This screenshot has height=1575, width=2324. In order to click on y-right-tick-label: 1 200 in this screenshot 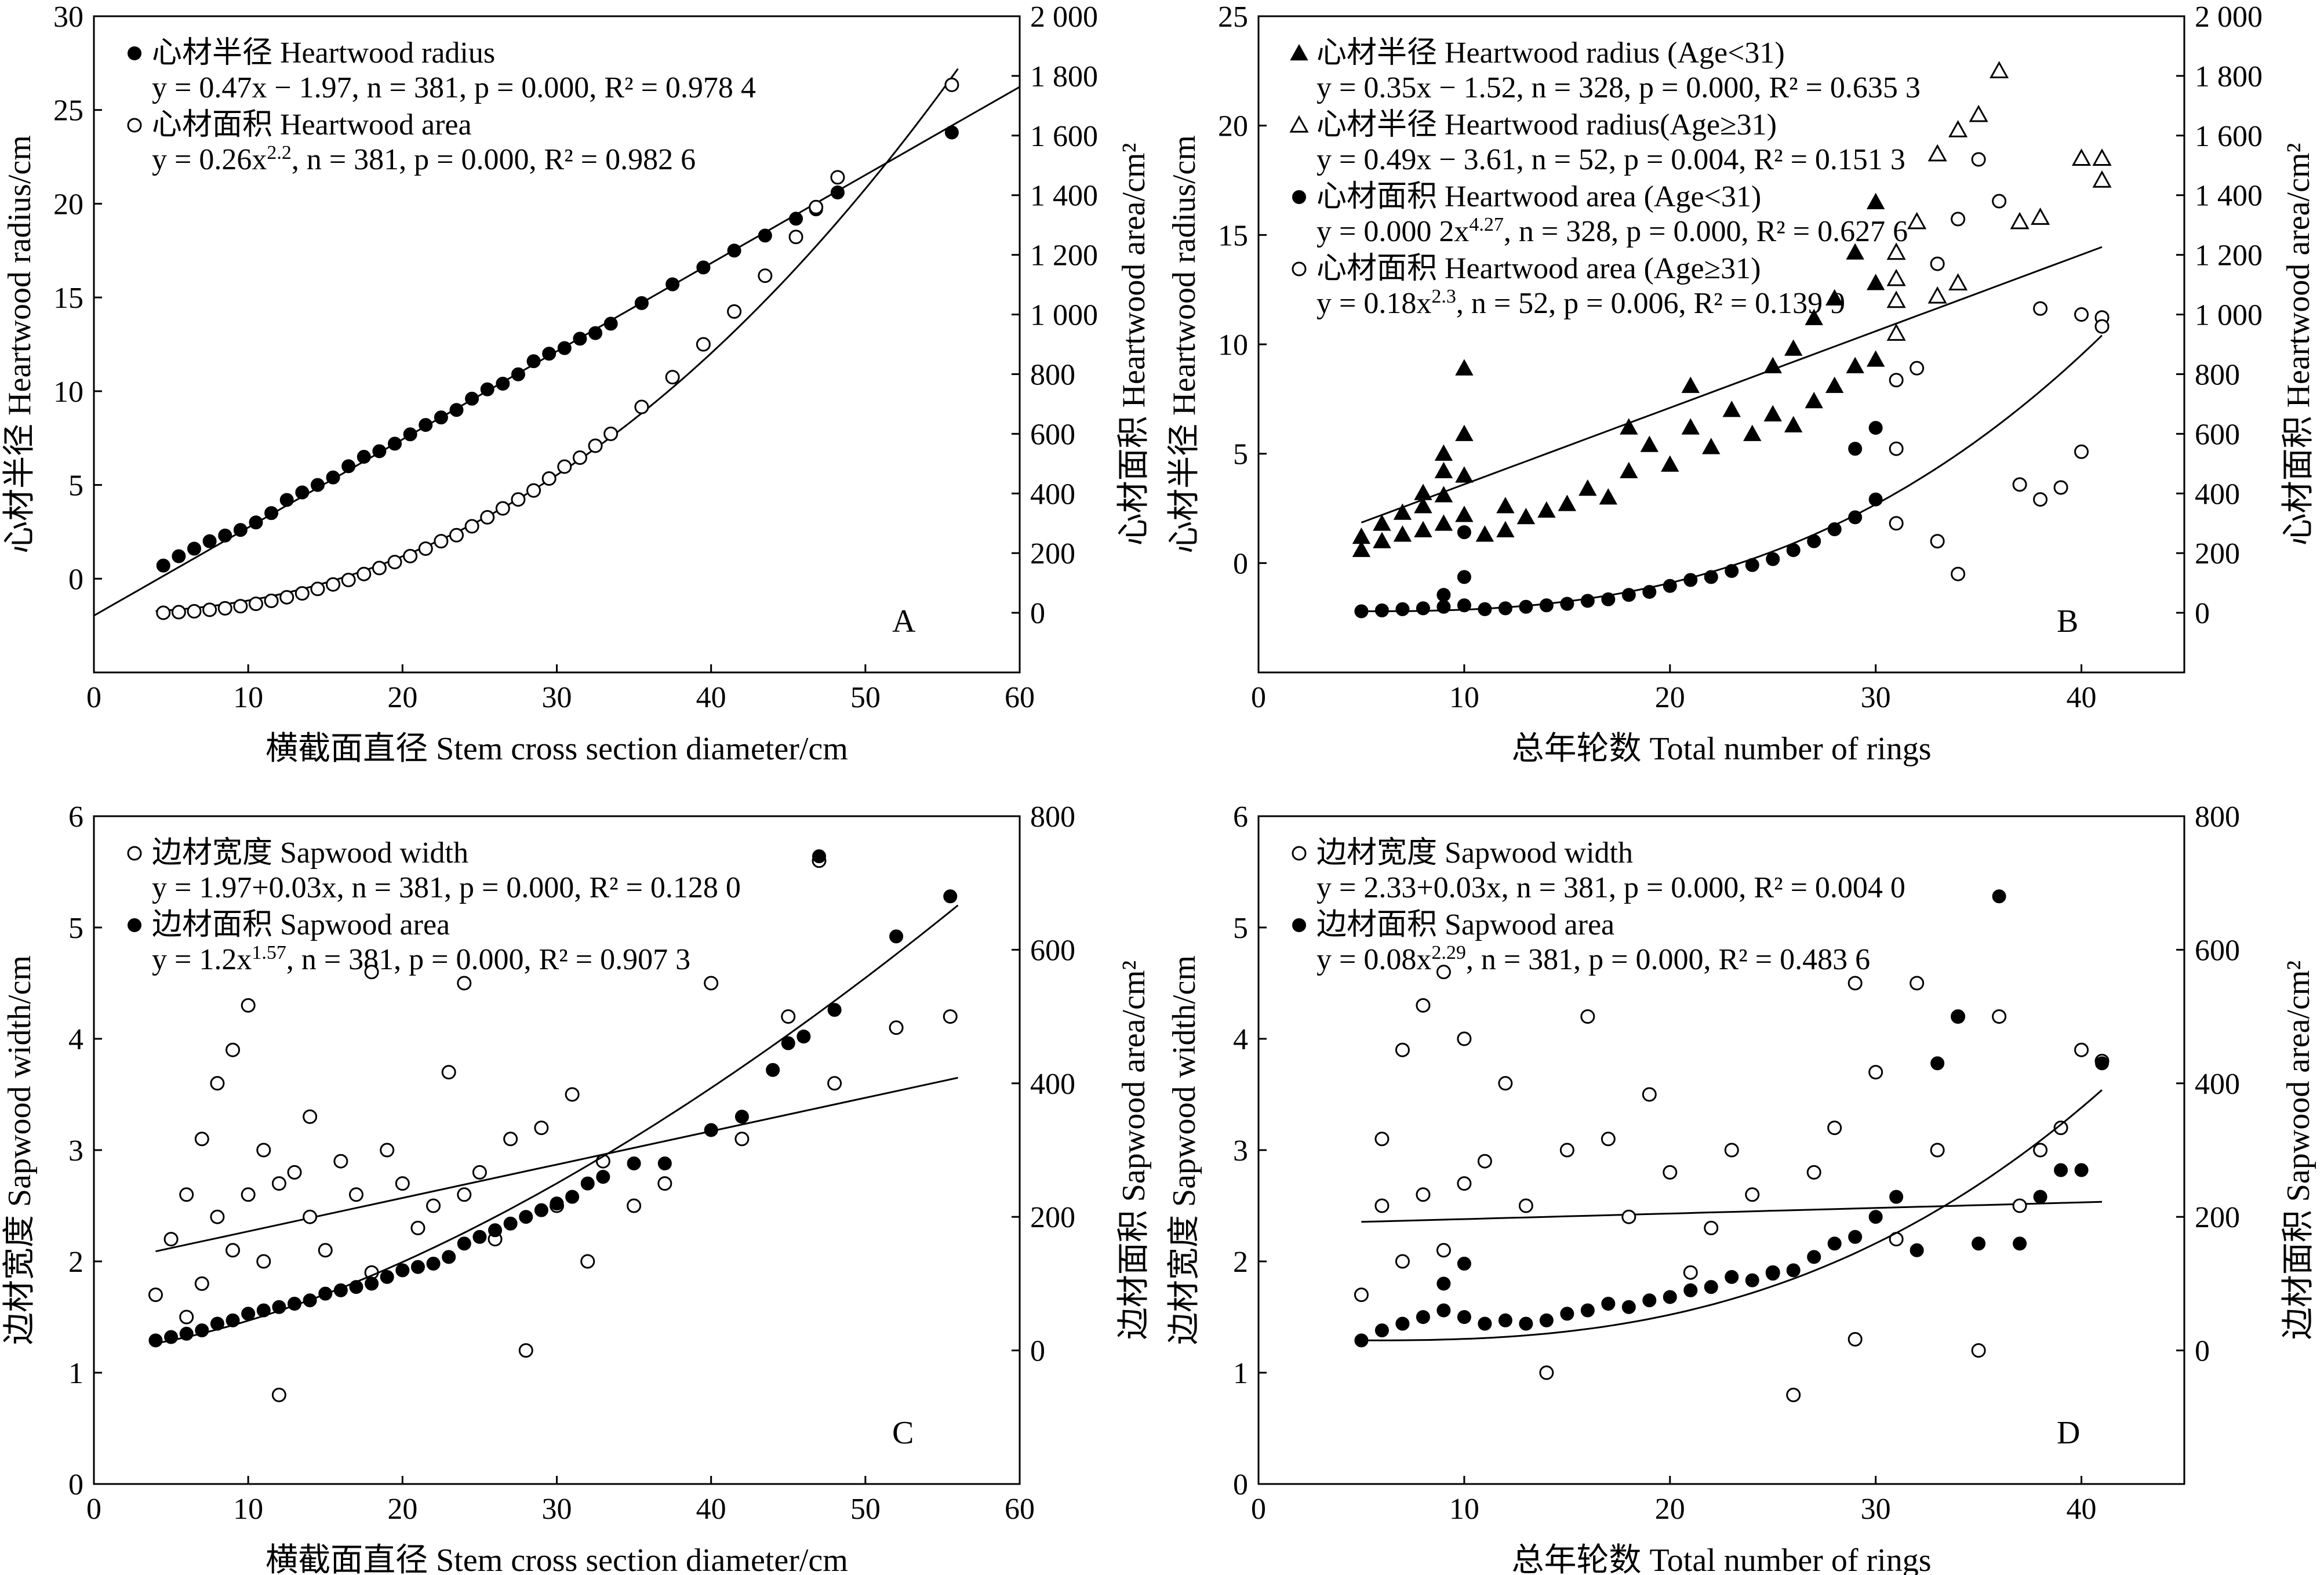, I will do `click(1064, 255)`.